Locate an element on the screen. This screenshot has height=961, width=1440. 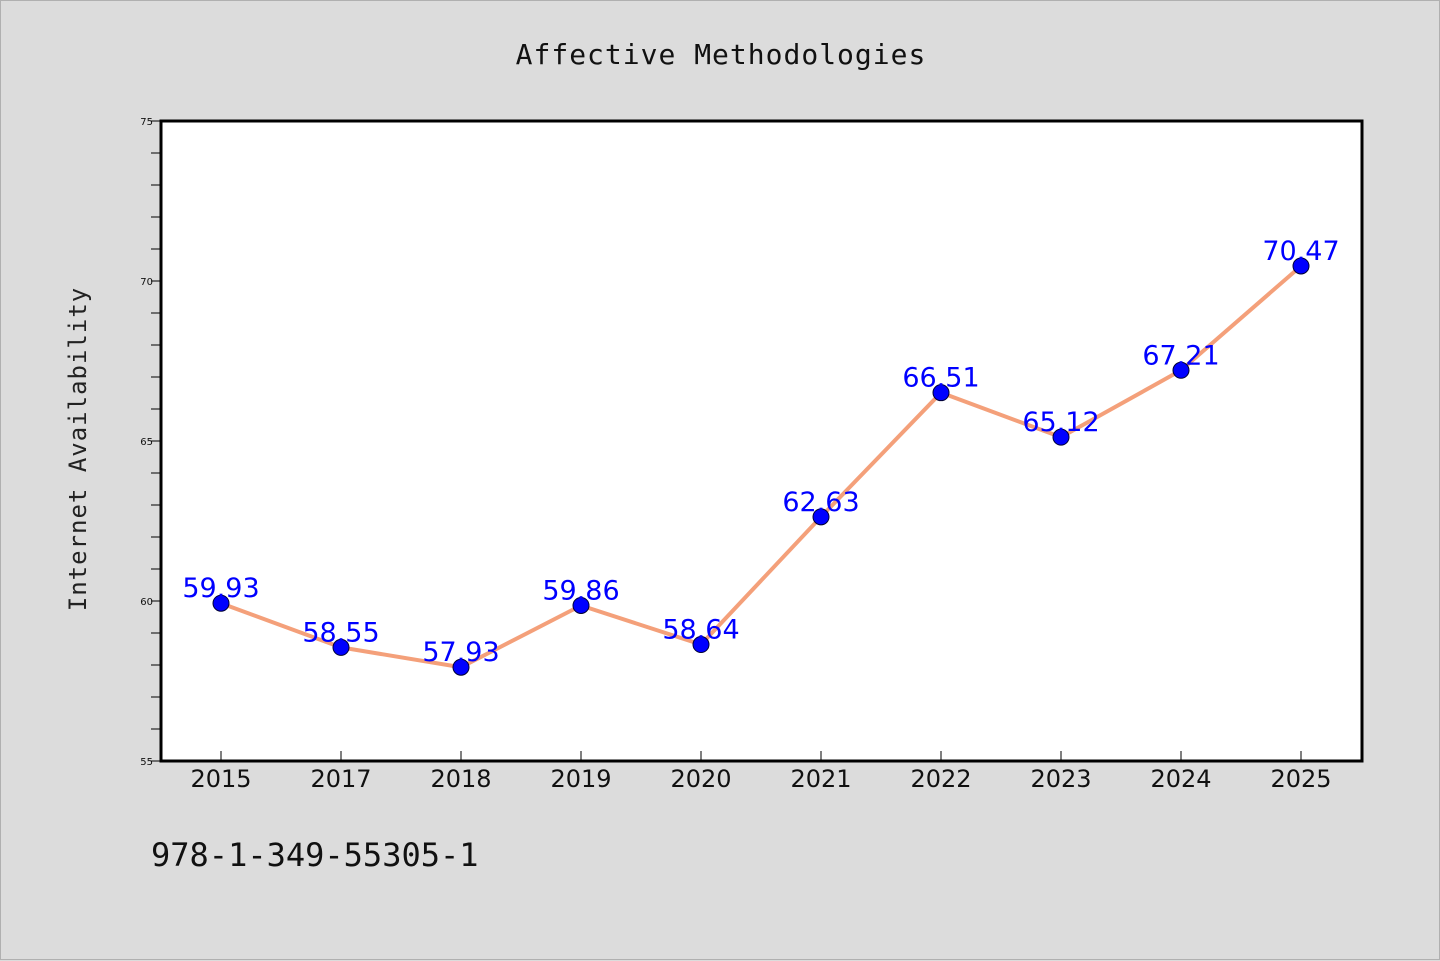
x-tick-label: 2019 is located at coordinates (580, 779).